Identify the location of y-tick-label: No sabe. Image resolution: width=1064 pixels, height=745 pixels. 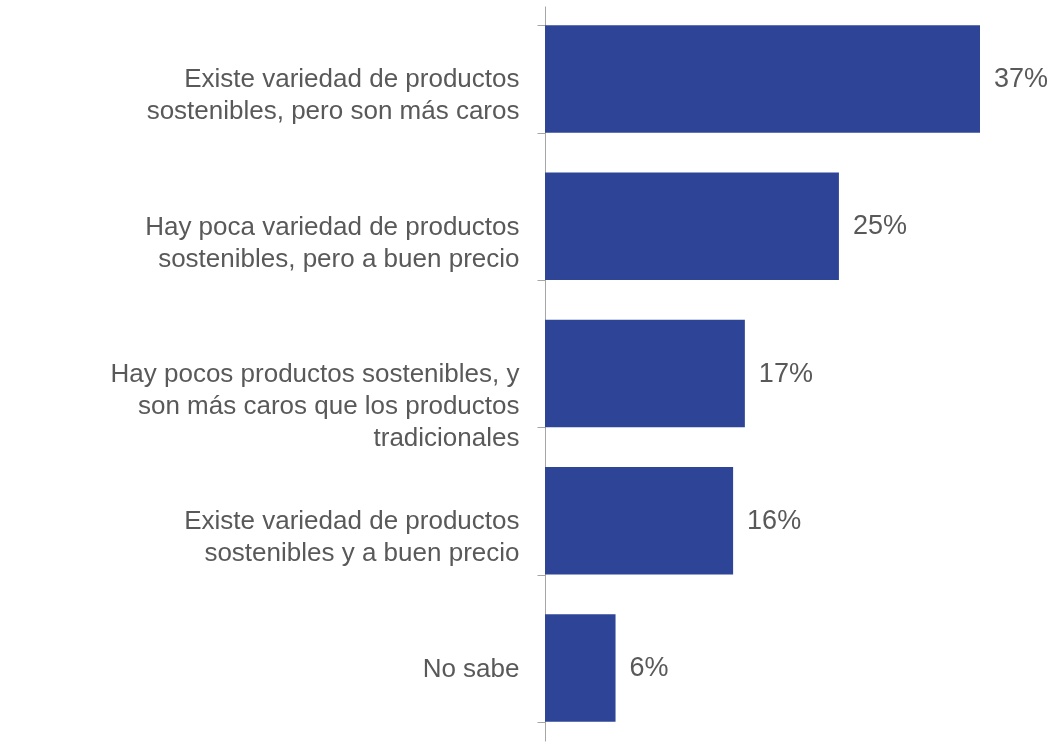
(471, 667).